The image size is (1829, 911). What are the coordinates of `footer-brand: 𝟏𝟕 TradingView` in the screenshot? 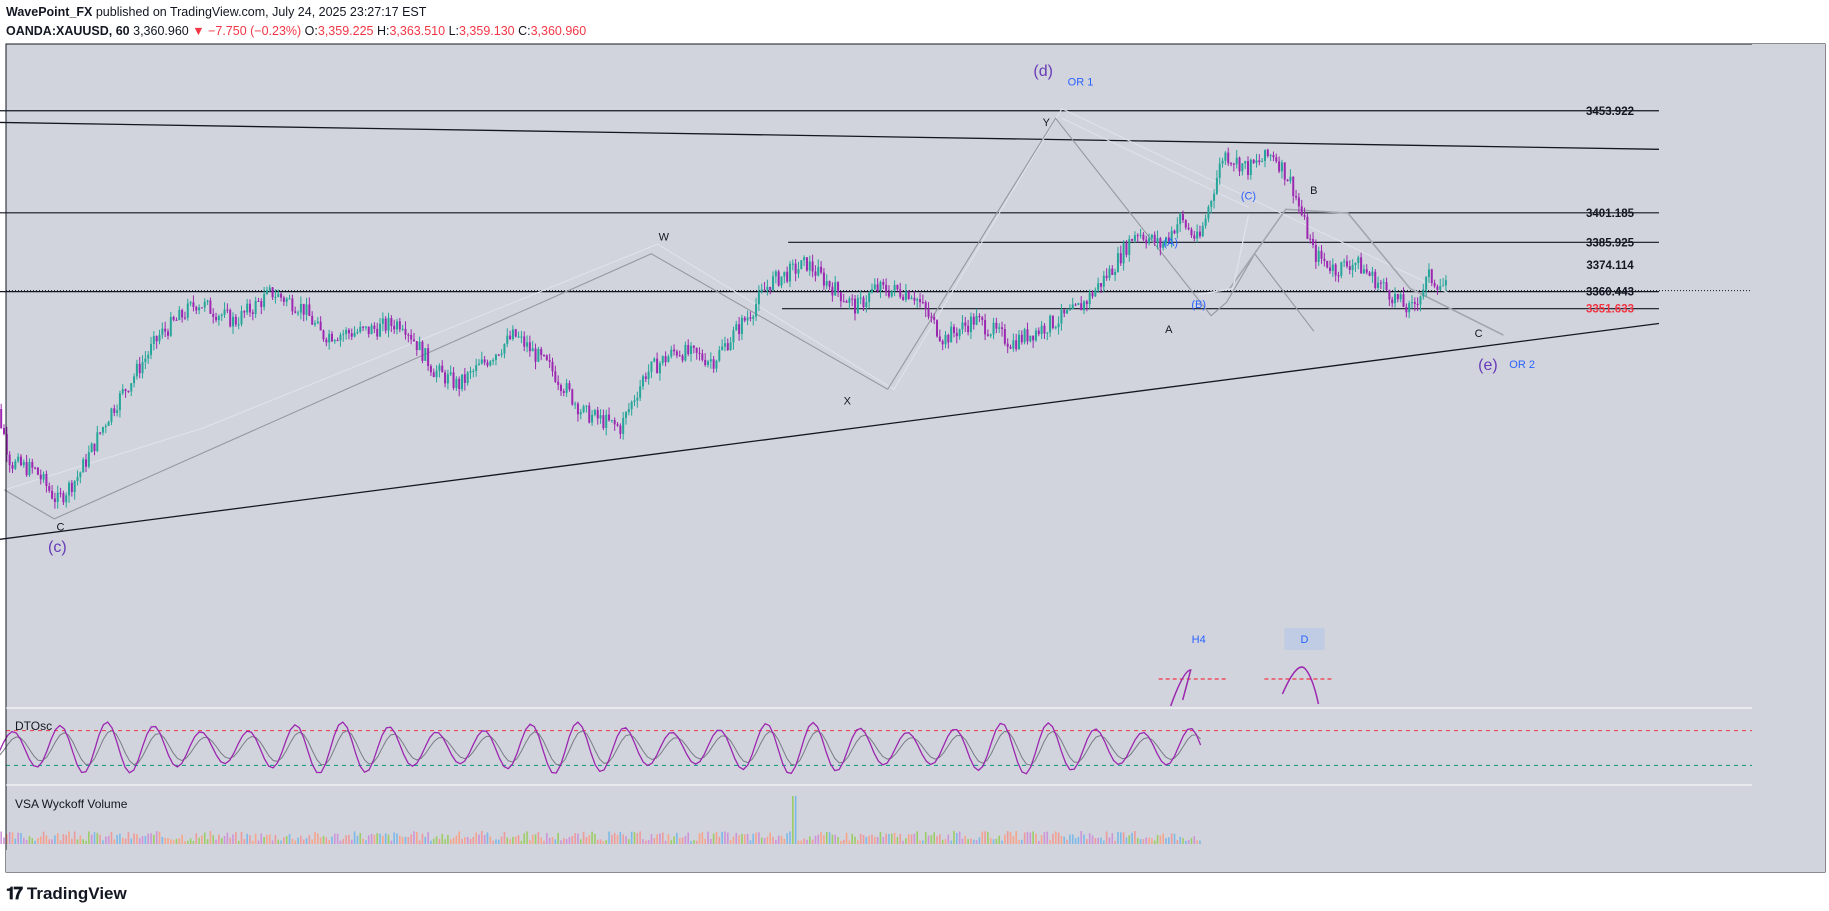 It's located at (66, 894).